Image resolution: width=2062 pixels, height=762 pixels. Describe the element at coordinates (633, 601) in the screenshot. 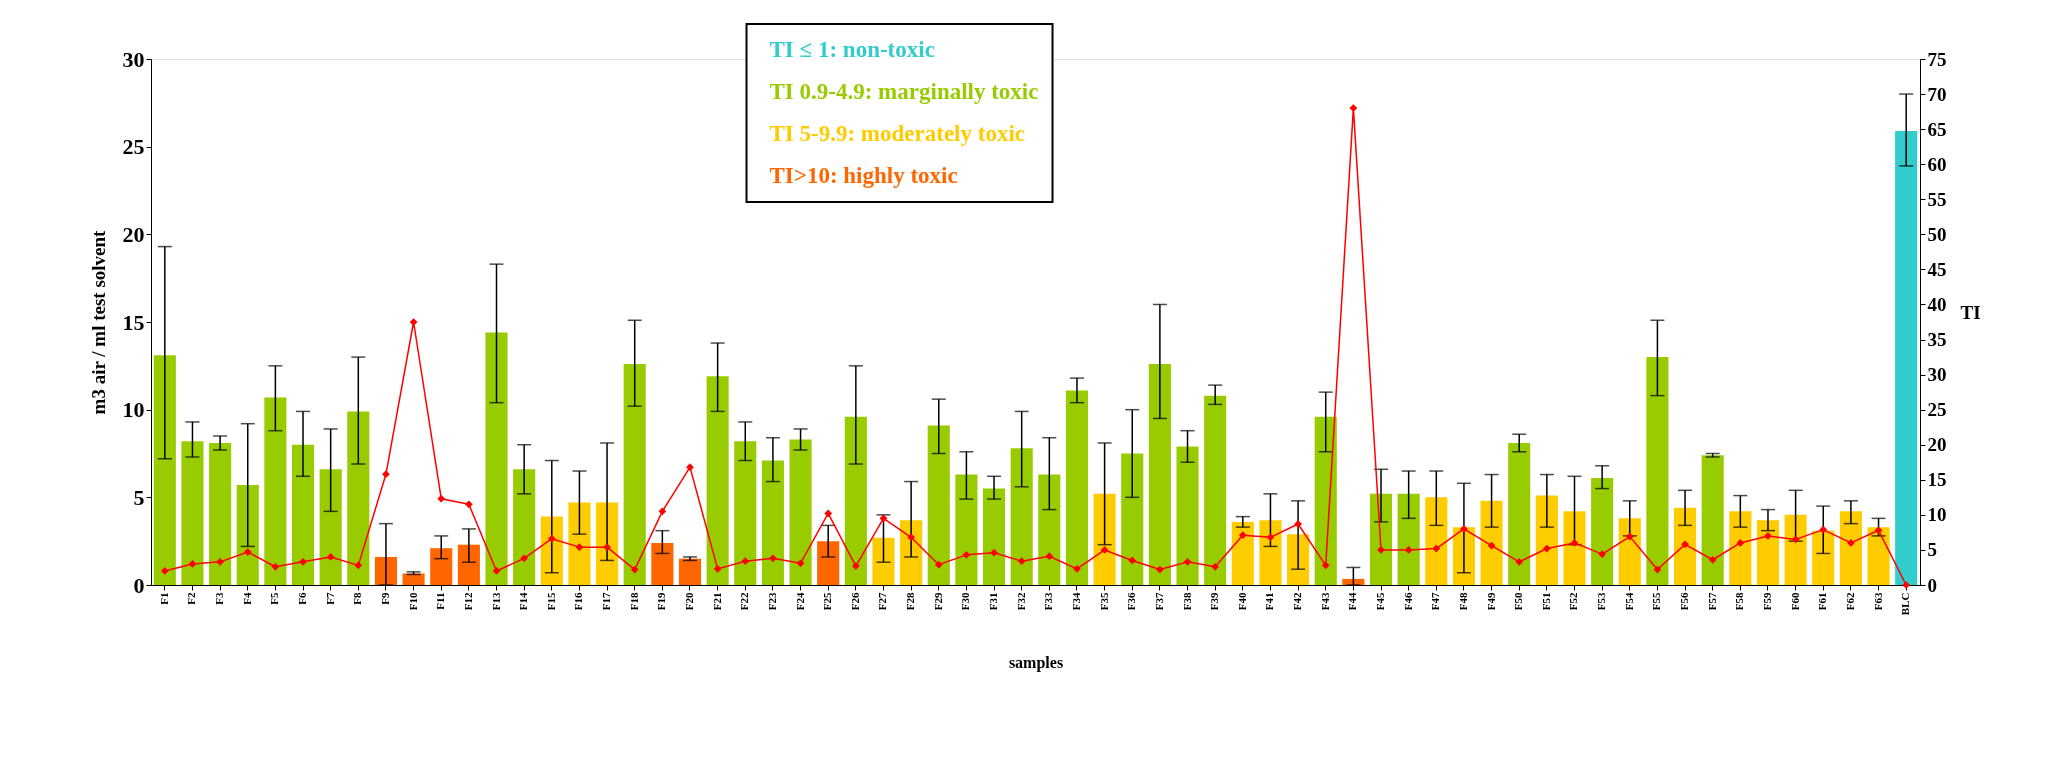

I see `x-tick-label: F18` at that location.